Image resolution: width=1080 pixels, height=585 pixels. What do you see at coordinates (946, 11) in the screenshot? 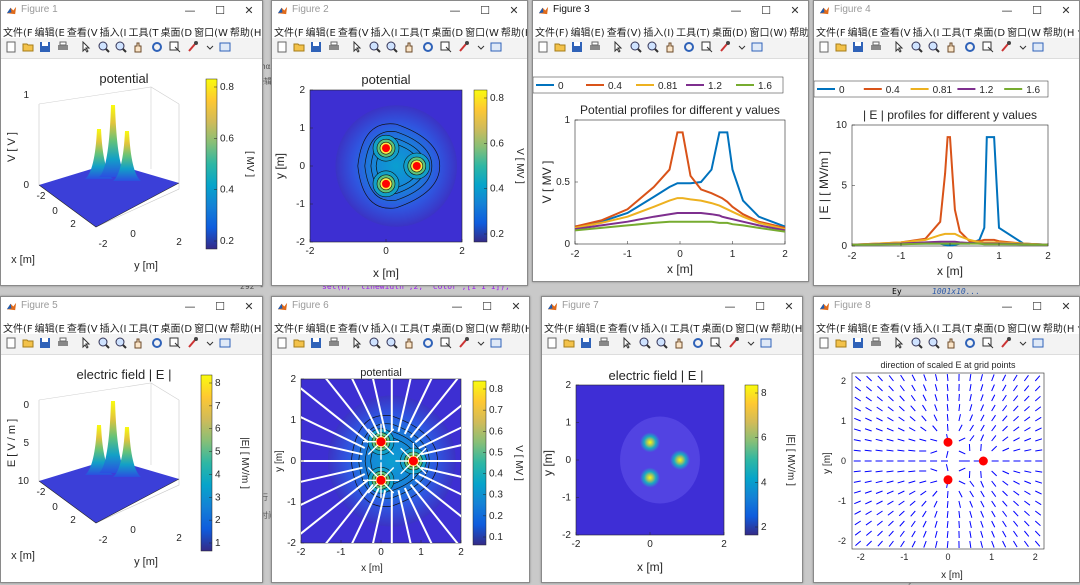
I see `title-bar: Figure 4 — ☐ ✕` at bounding box center [946, 11].